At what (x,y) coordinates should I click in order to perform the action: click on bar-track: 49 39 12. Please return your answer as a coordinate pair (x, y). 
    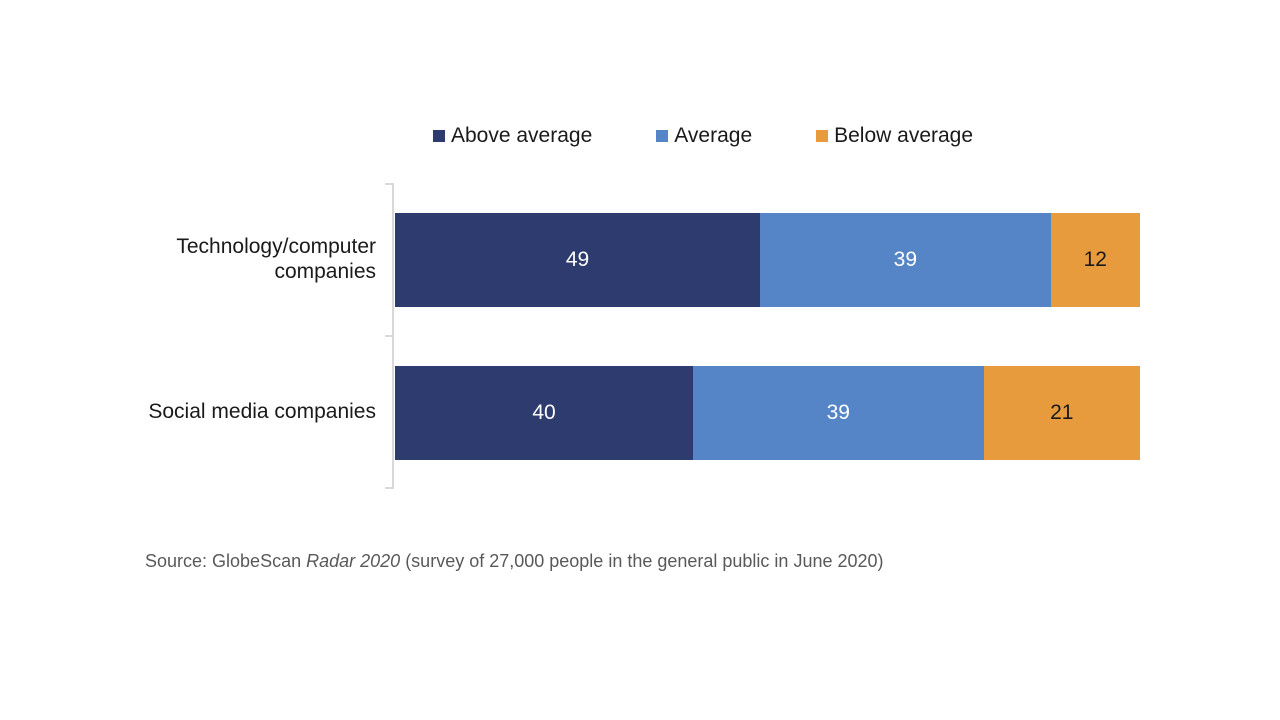
    Looking at the image, I should click on (767, 259).